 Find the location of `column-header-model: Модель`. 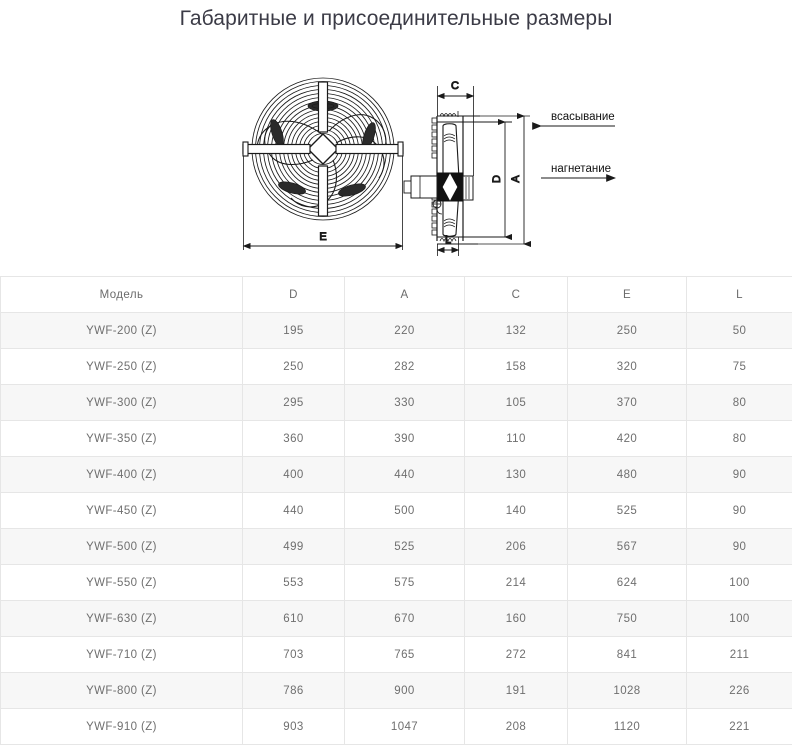

column-header-model: Модель is located at coordinates (121, 294).